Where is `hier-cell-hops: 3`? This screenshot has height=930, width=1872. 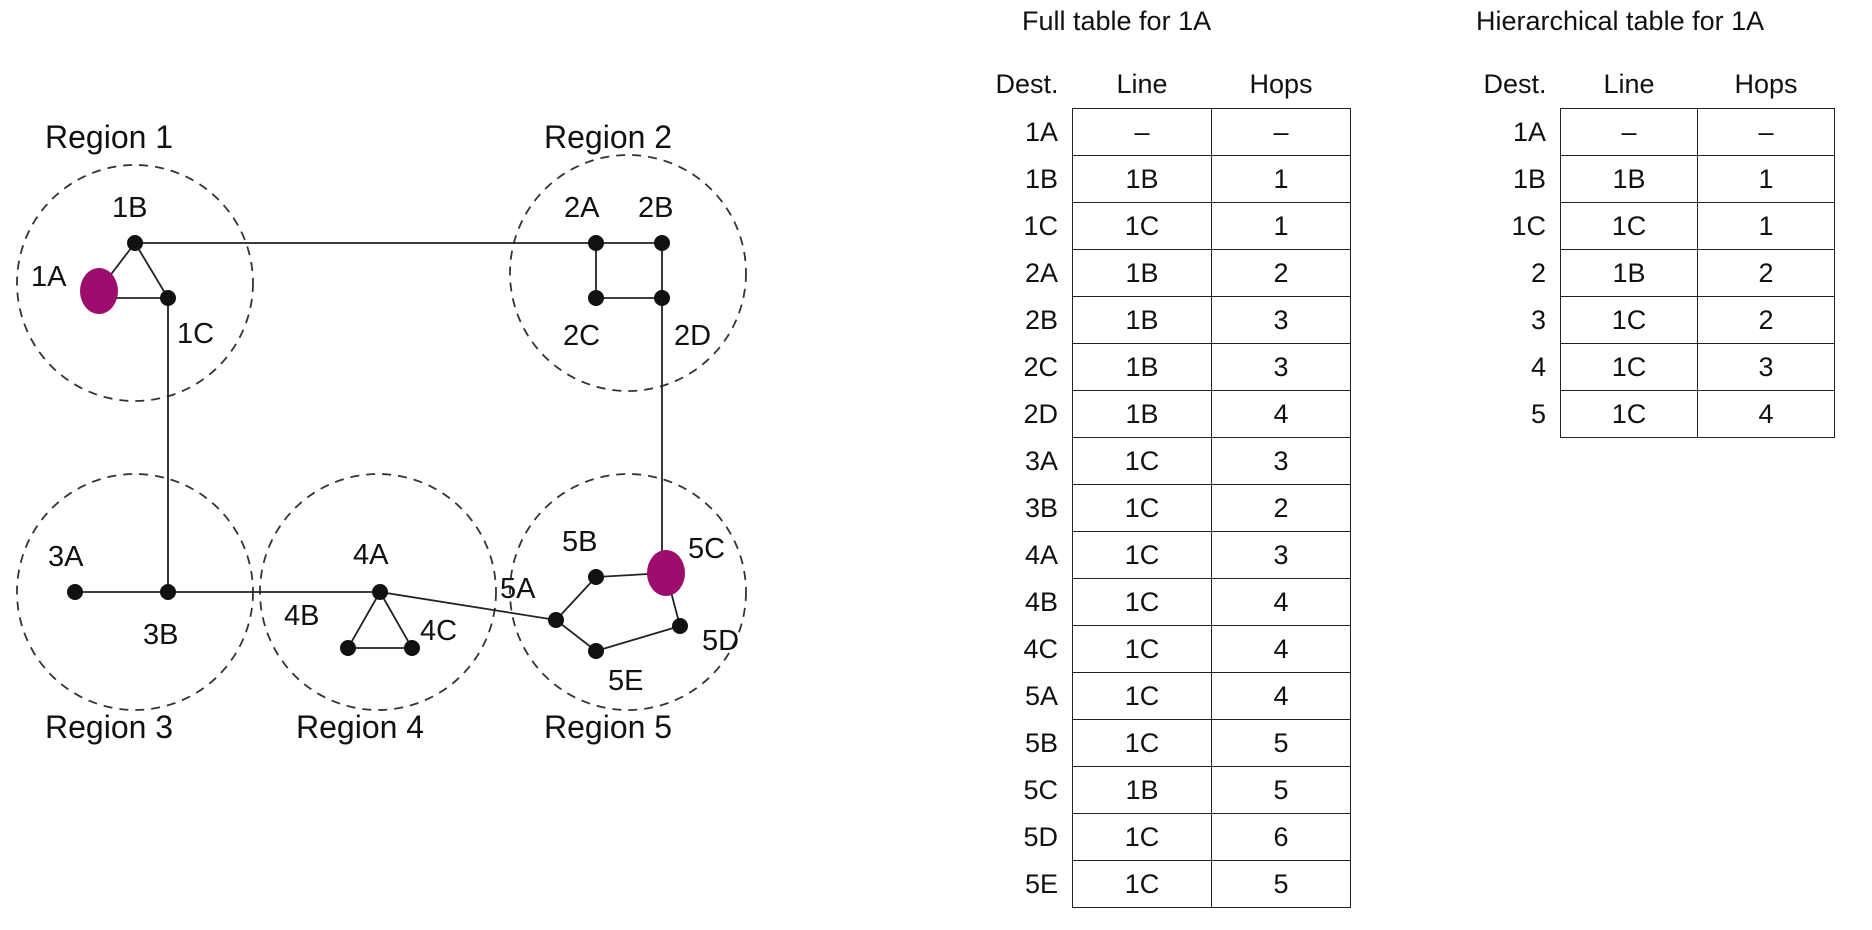 hier-cell-hops: 3 is located at coordinates (1766, 367).